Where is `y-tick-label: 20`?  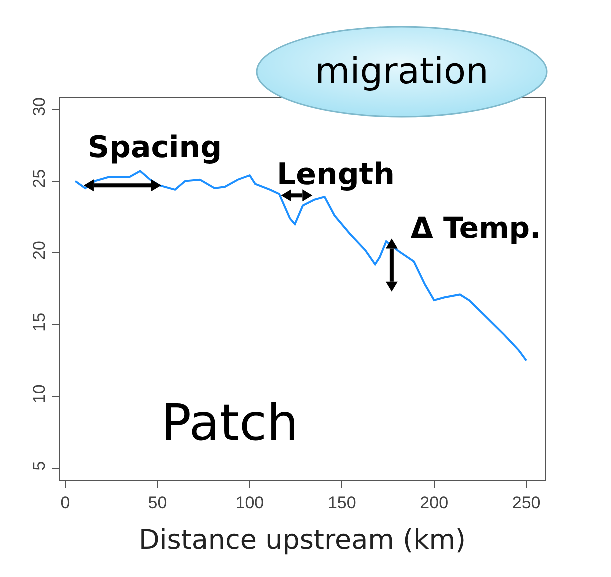
y-tick-label: 20 is located at coordinates (40, 250).